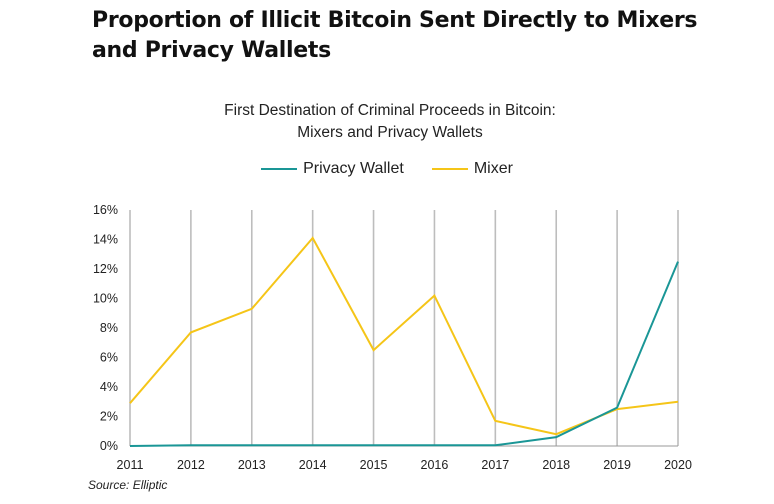  What do you see at coordinates (109, 387) in the screenshot?
I see `y-tick-label: 4%` at bounding box center [109, 387].